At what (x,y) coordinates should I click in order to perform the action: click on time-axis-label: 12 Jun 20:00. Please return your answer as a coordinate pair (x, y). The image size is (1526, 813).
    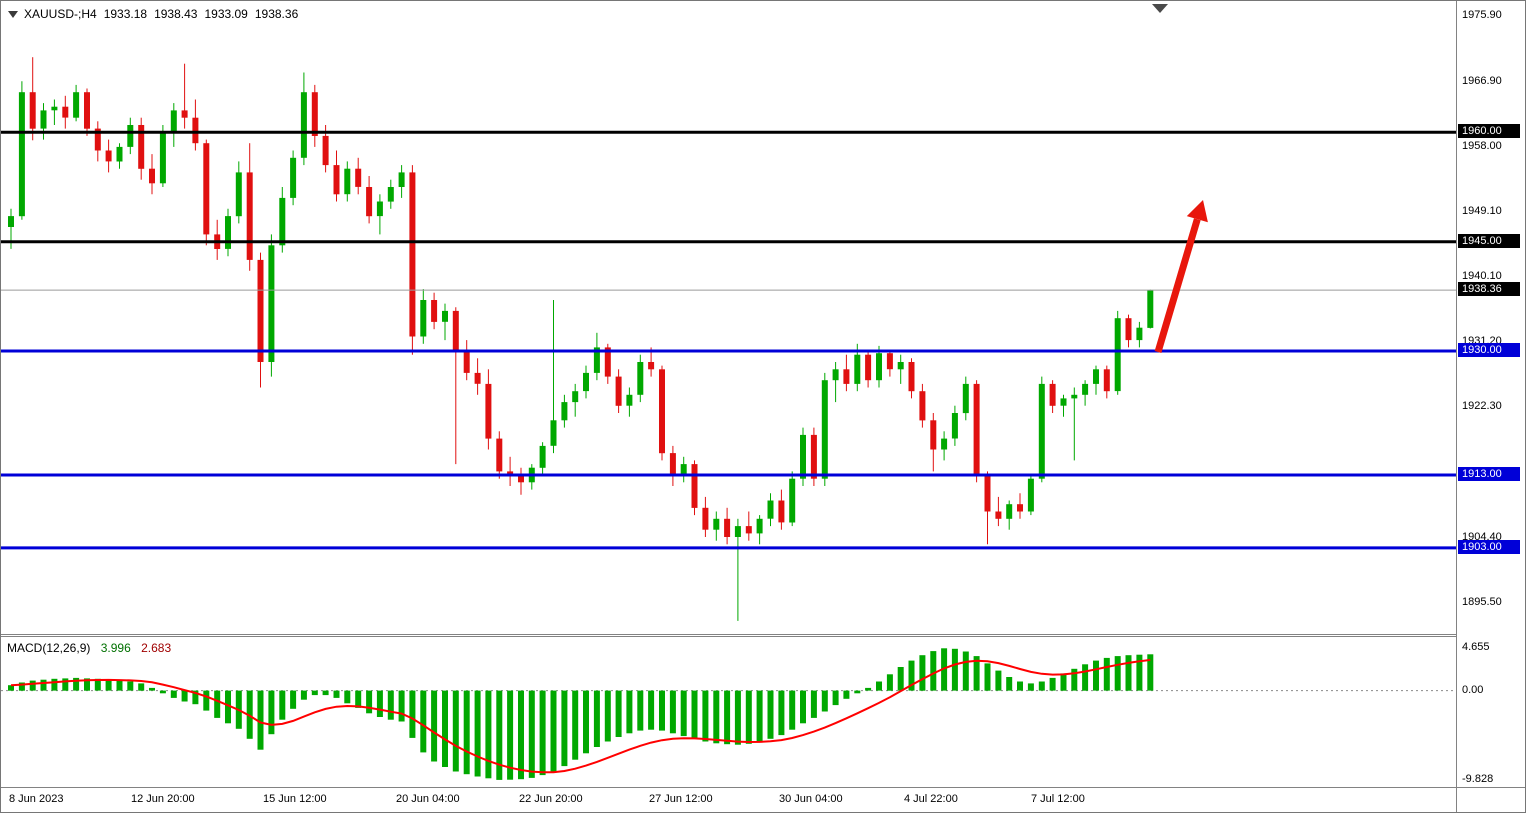
    Looking at the image, I should click on (163, 799).